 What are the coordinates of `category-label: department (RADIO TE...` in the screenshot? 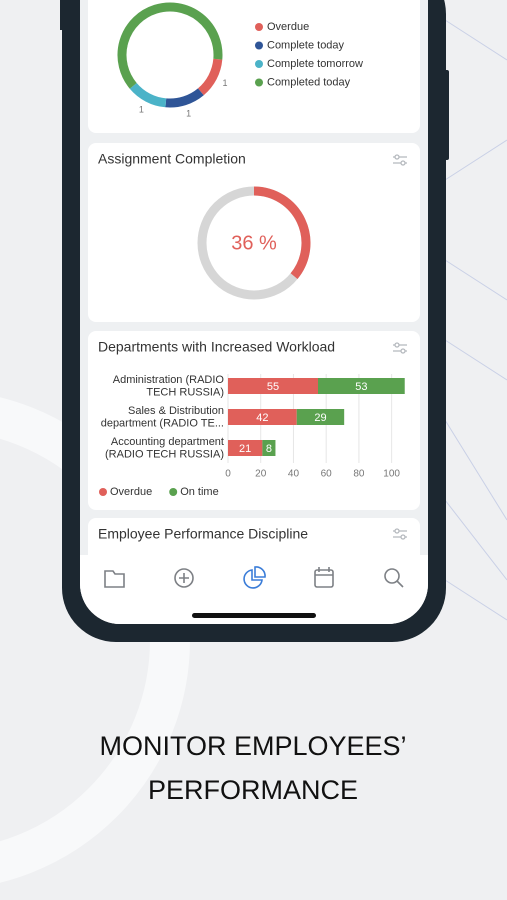 It's located at (162, 423).